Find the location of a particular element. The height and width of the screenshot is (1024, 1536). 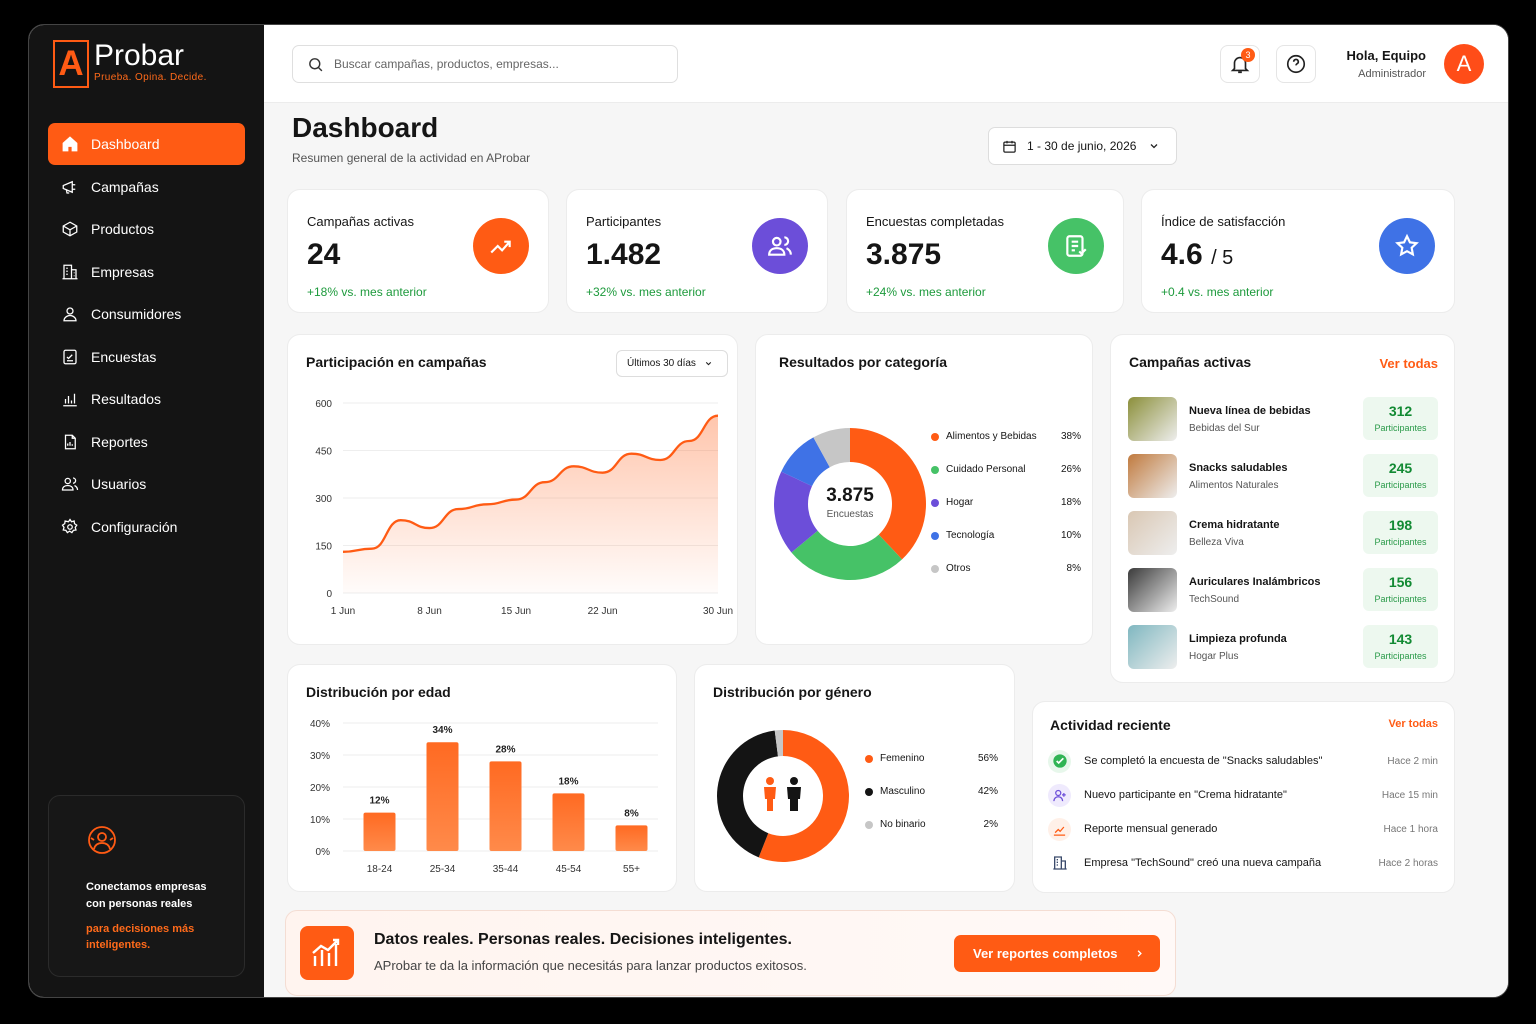

box-icon is located at coordinates (70, 229).